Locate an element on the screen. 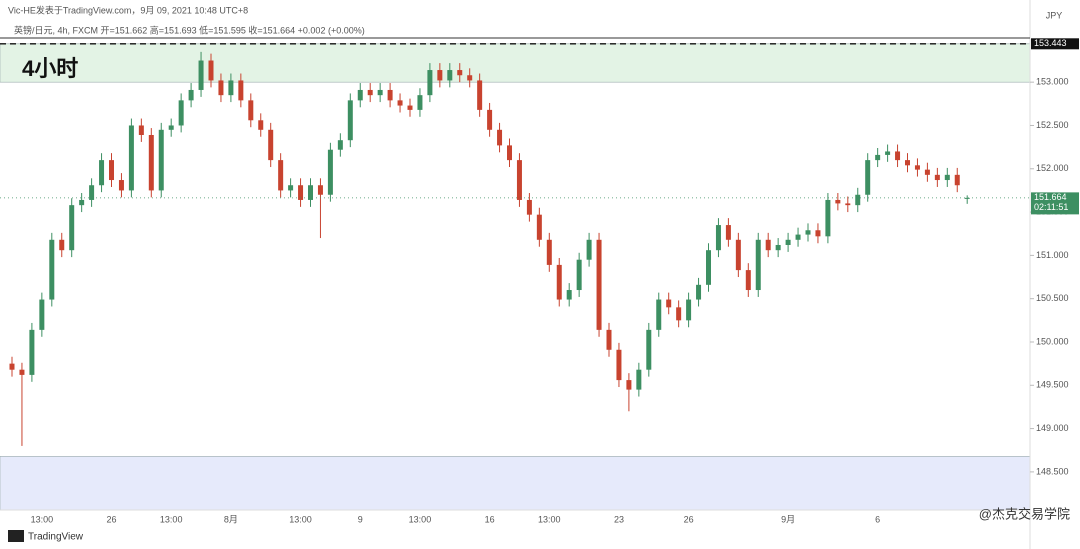 This screenshot has width=1080, height=549. x-tick-label: 23 is located at coordinates (619, 519).